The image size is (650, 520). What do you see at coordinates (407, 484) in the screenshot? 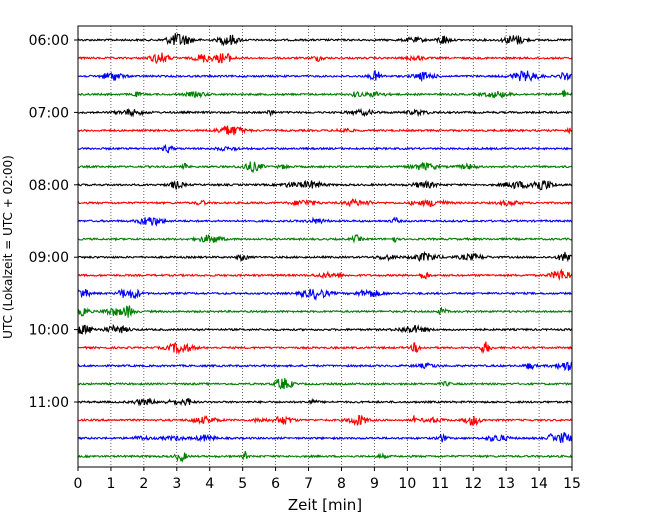
I see `x-tick-label: 10` at bounding box center [407, 484].